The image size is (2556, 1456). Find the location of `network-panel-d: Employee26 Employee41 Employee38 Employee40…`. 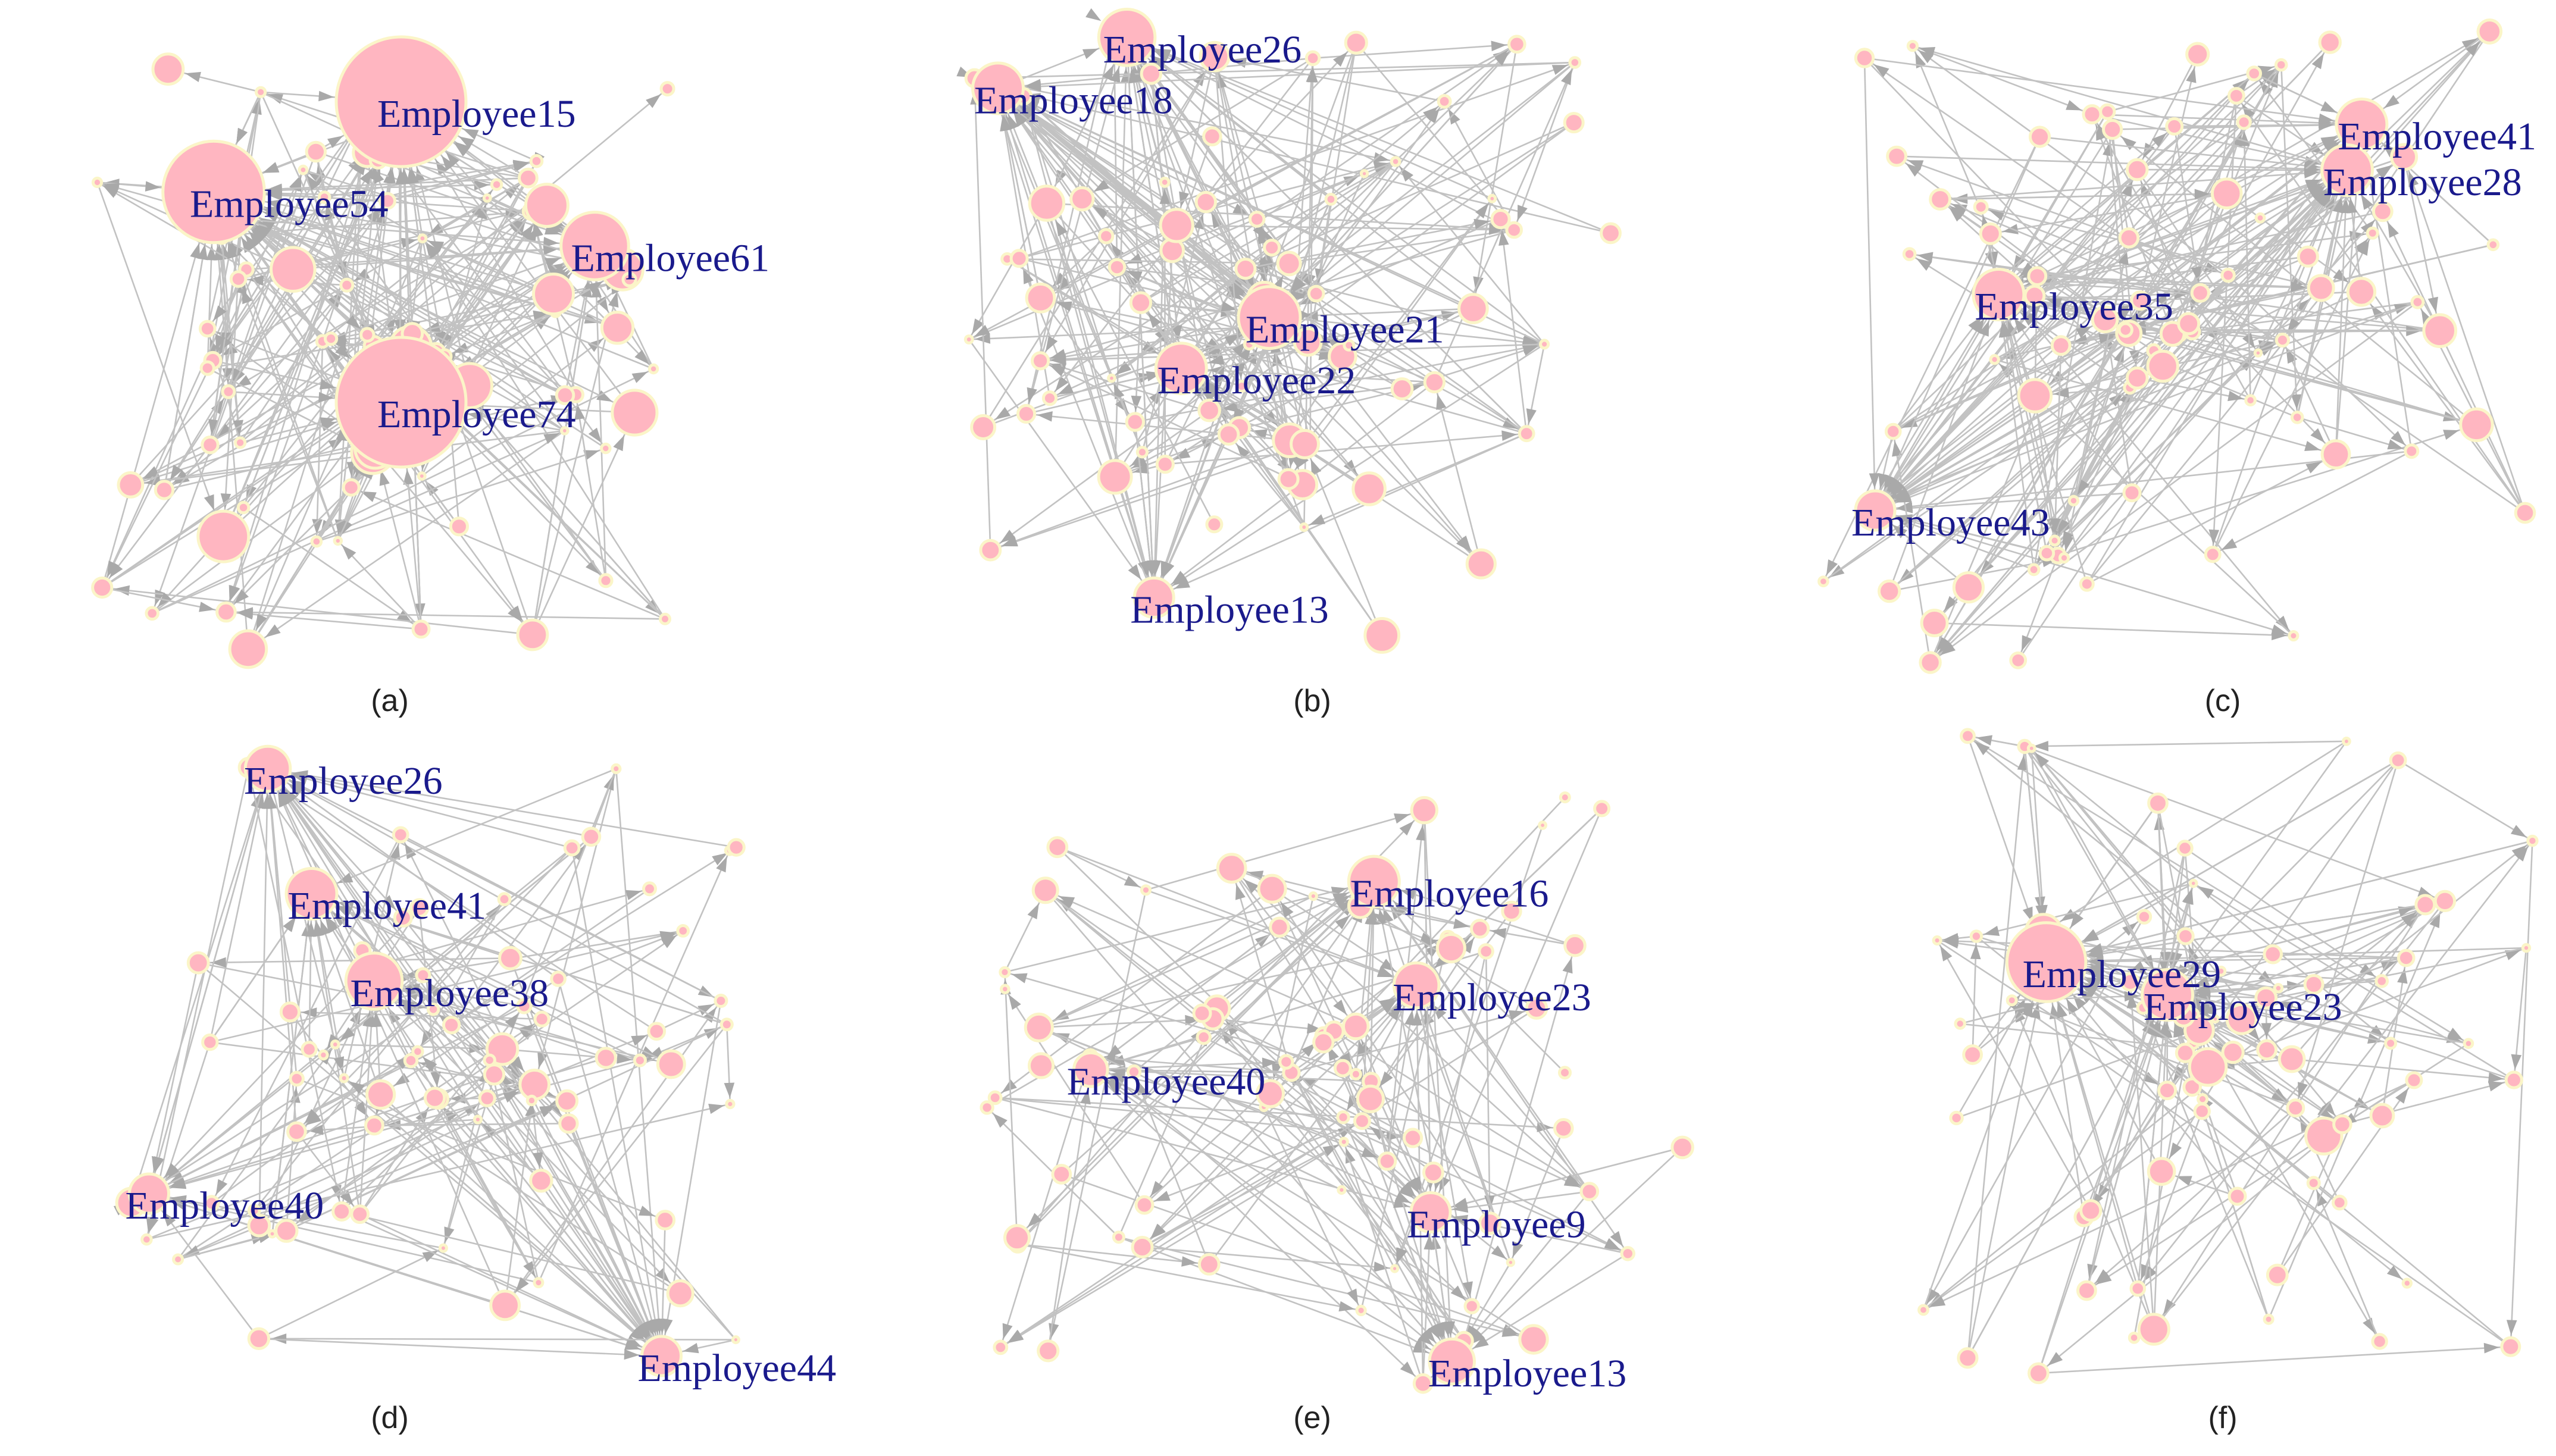

network-panel-d: Employee26 Employee41 Employee38 Employee40… is located at coordinates (475, 1089).